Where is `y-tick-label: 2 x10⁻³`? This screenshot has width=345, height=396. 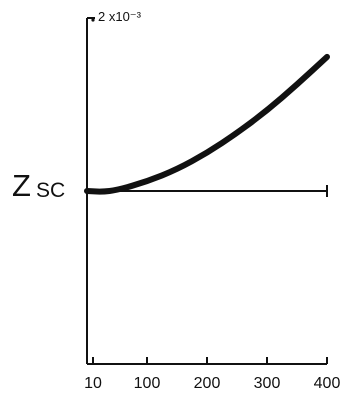 y-tick-label: 2 x10⁻³ is located at coordinates (120, 16).